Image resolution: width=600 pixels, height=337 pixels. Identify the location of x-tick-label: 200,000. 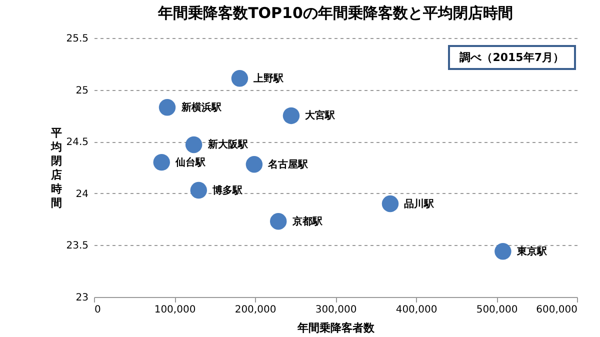
(255, 310).